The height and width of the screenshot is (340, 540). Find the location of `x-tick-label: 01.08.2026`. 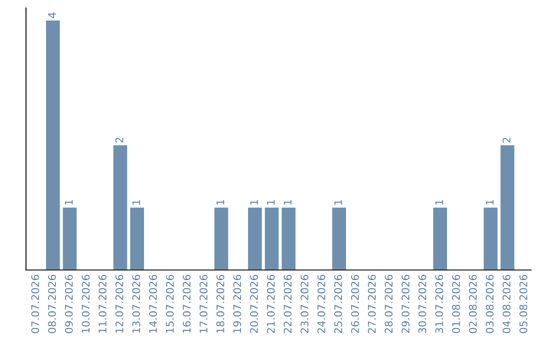

x-tick-label: 01.08.2026 is located at coordinates (456, 304).